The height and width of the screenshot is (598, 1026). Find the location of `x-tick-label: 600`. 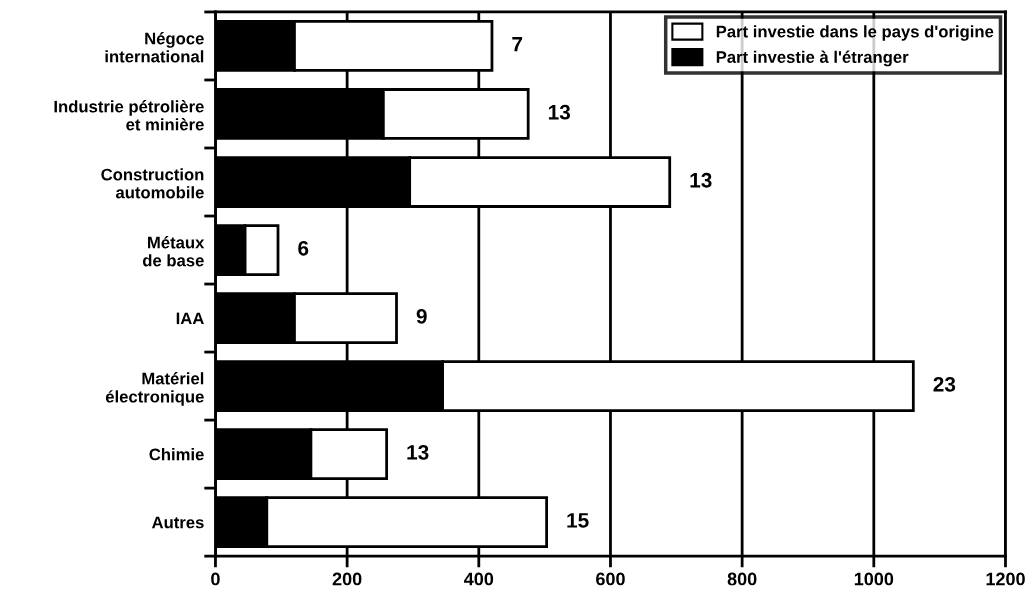

x-tick-label: 600 is located at coordinates (610, 579).